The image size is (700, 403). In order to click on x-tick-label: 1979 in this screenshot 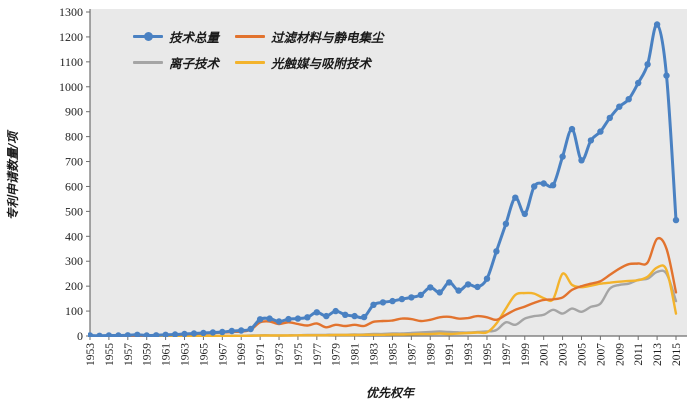, I will do `click(337, 354)`.